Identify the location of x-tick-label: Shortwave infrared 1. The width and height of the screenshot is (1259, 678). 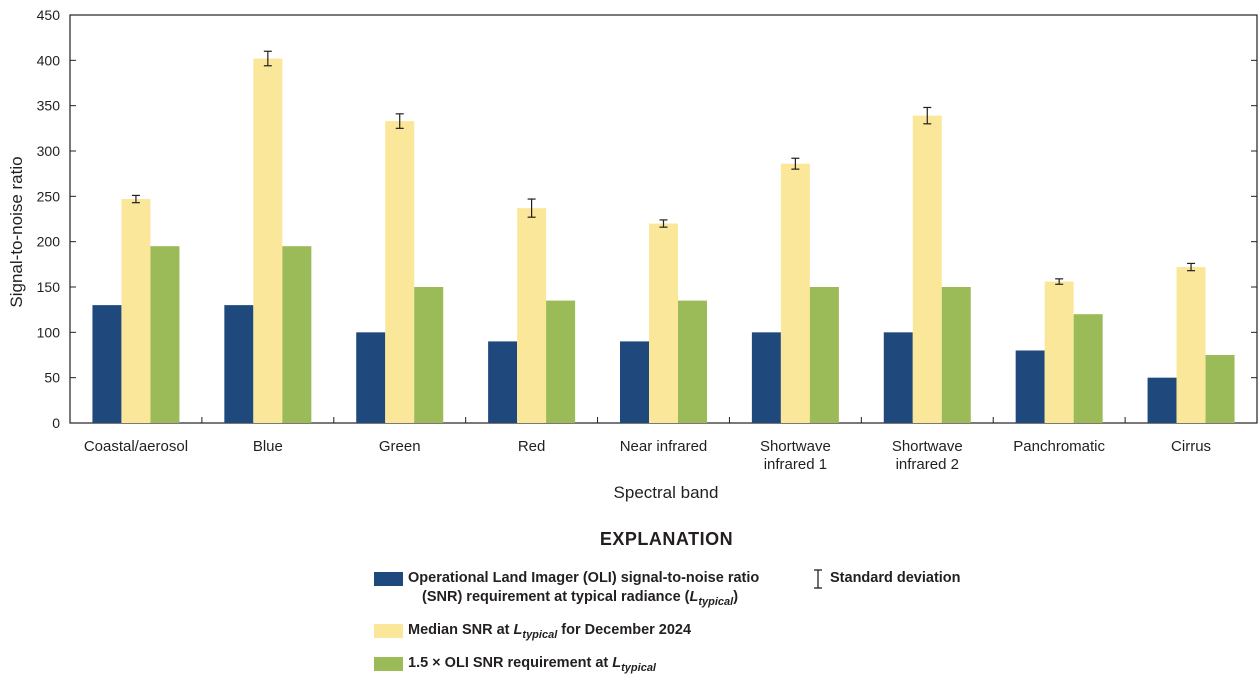
(795, 455).